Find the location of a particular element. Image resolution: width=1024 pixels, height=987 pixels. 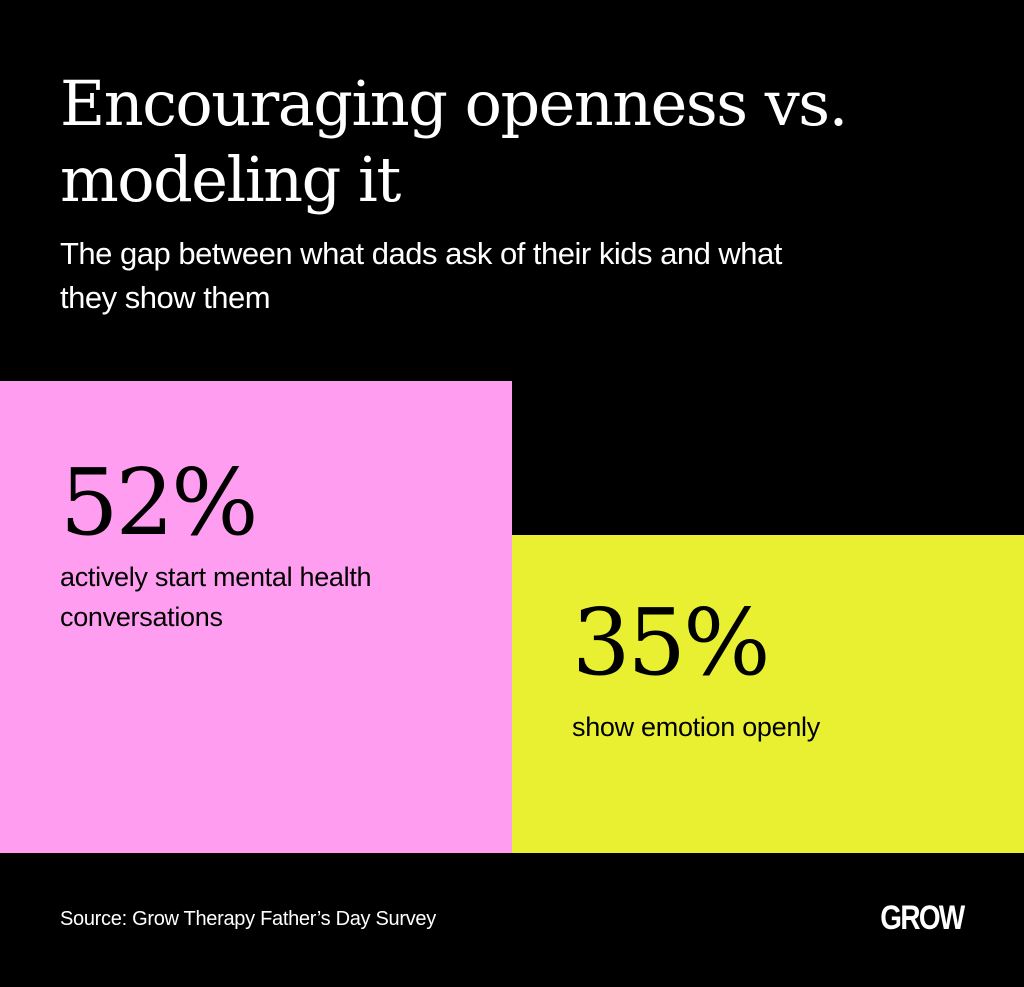

category-label-show-emotion: show emotion openly is located at coordinates (696, 727).